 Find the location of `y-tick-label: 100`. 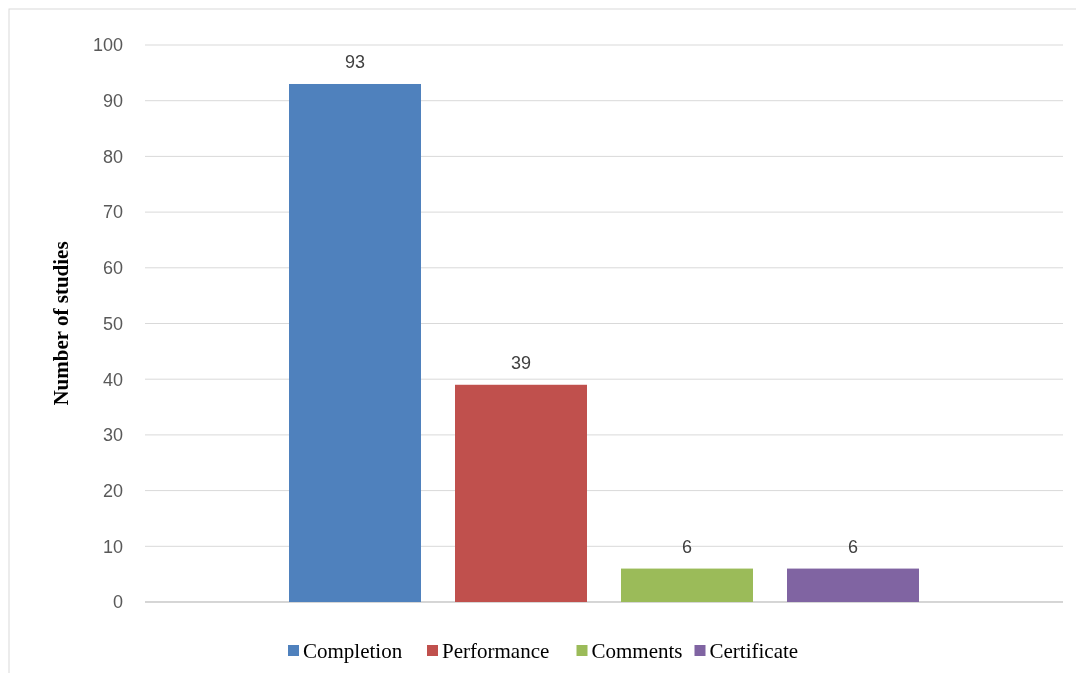

y-tick-label: 100 is located at coordinates (107, 45).